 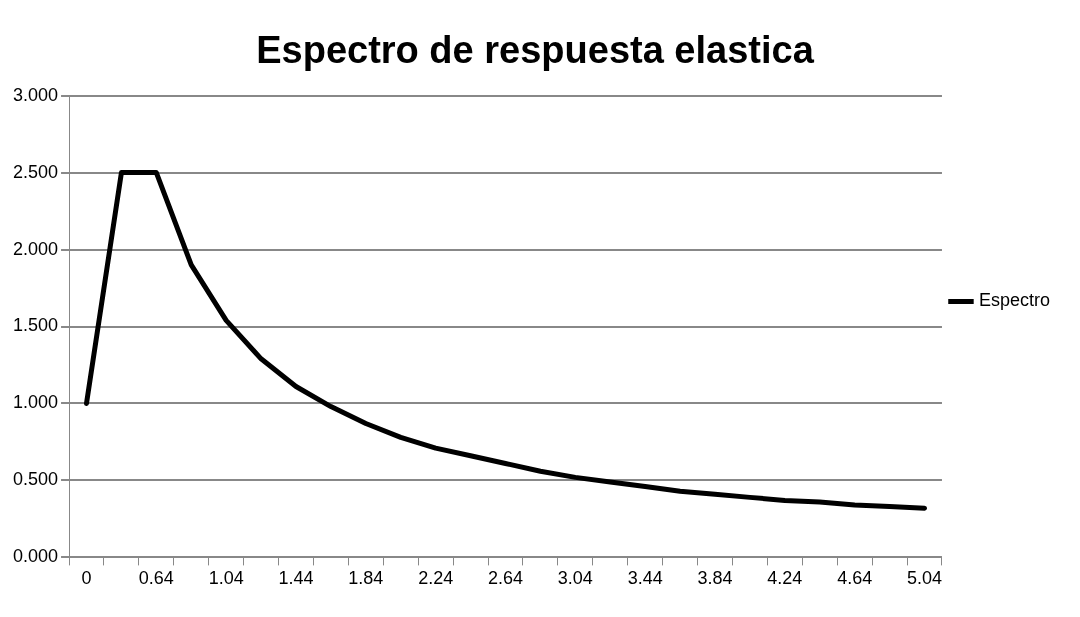 I want to click on x-tick-label: 1.44, so click(x=296, y=578).